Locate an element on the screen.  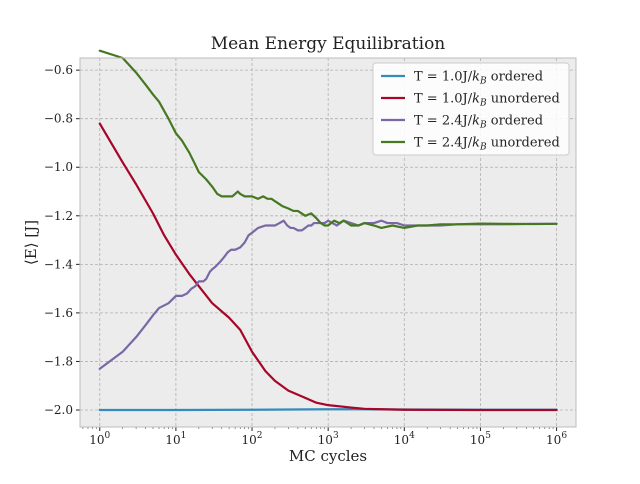
x-tick-label: 10³ is located at coordinates (328, 439).